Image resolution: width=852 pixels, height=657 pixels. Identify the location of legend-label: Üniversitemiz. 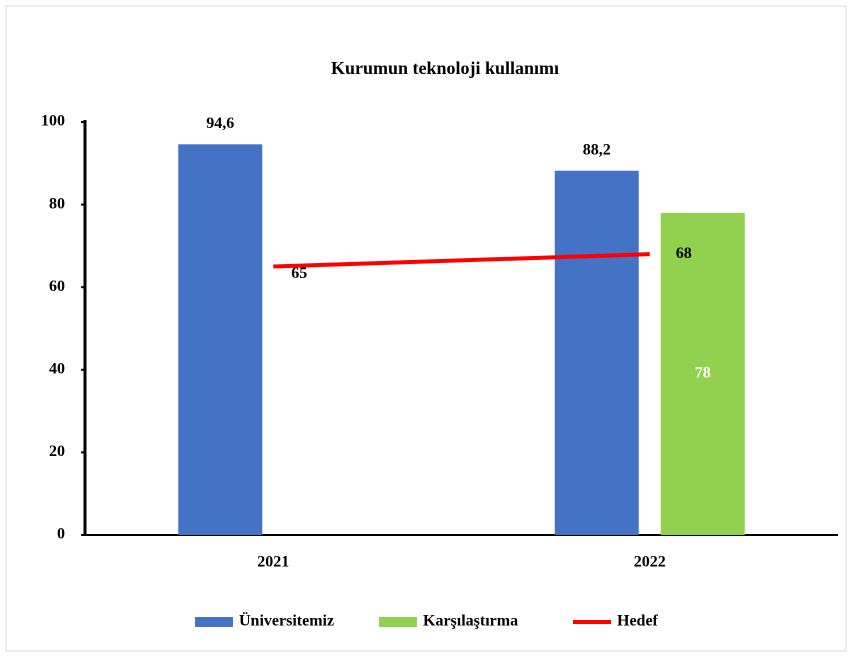
(286, 621).